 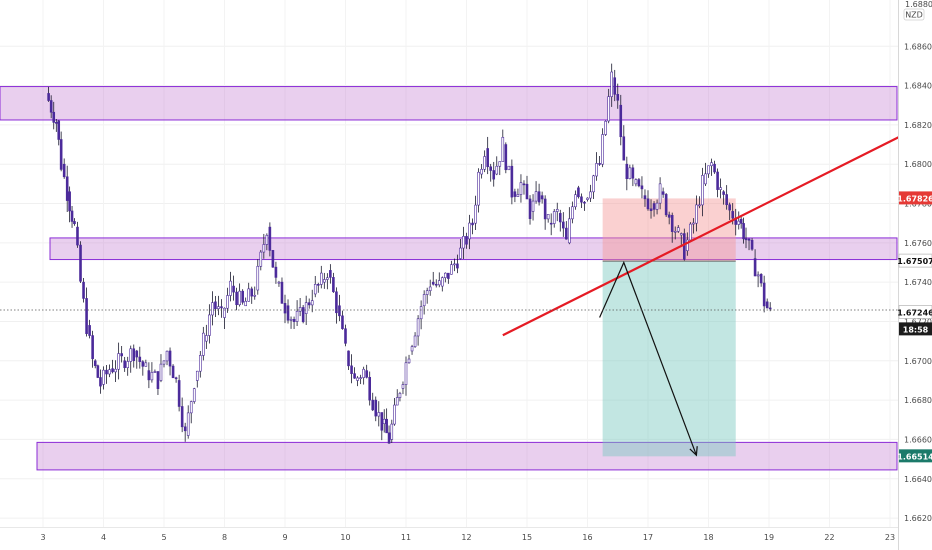 What do you see at coordinates (918, 282) in the screenshot?
I see `y-tick-label: 1.67400` at bounding box center [918, 282].